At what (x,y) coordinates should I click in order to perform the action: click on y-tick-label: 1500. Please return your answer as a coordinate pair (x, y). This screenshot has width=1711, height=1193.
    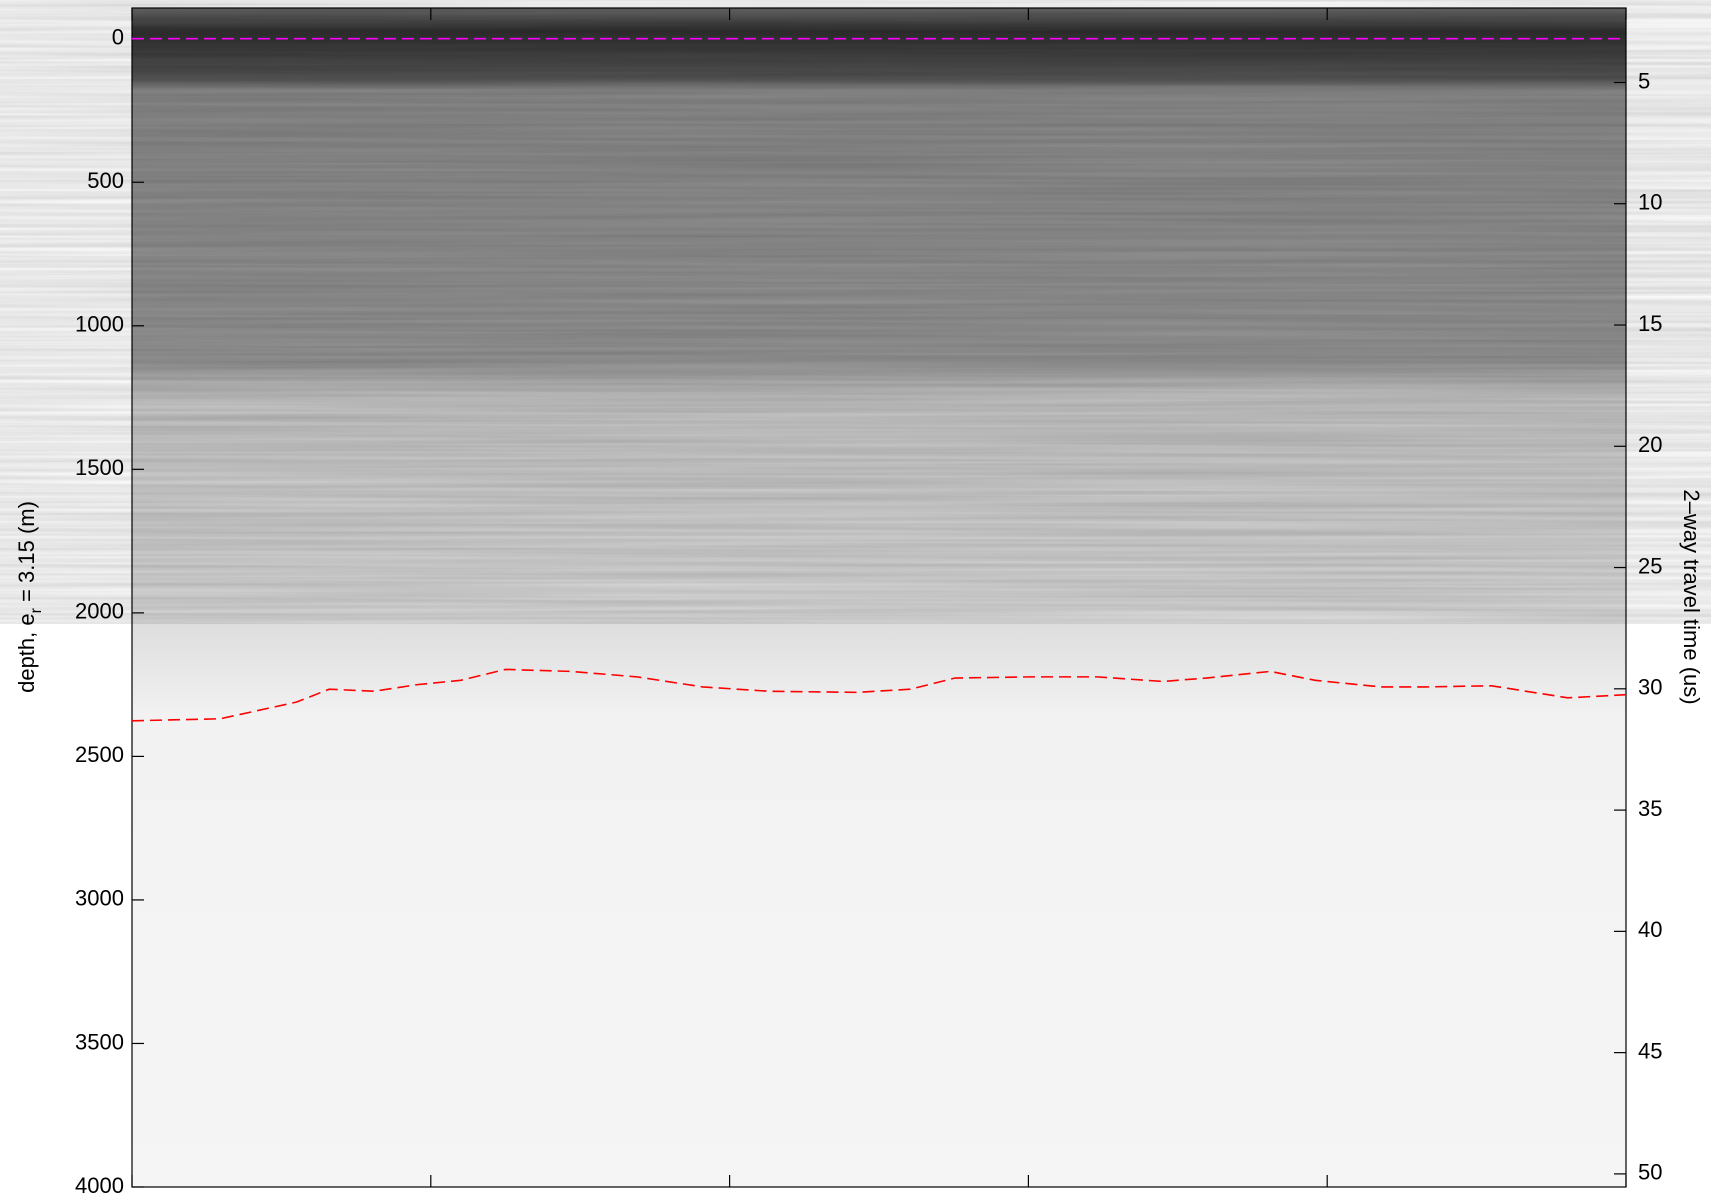
    Looking at the image, I should click on (99, 467).